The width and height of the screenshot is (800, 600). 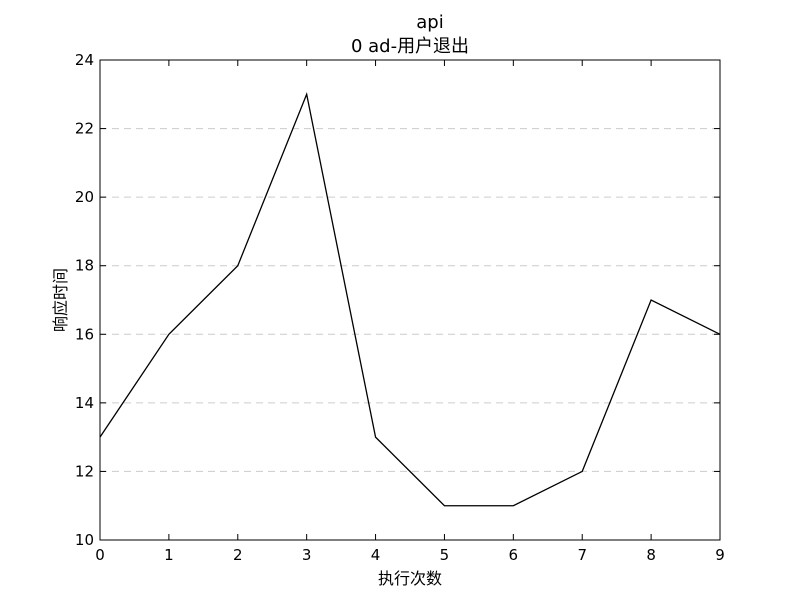 What do you see at coordinates (410, 578) in the screenshot?
I see `x-axis-label: 执行次数` at bounding box center [410, 578].